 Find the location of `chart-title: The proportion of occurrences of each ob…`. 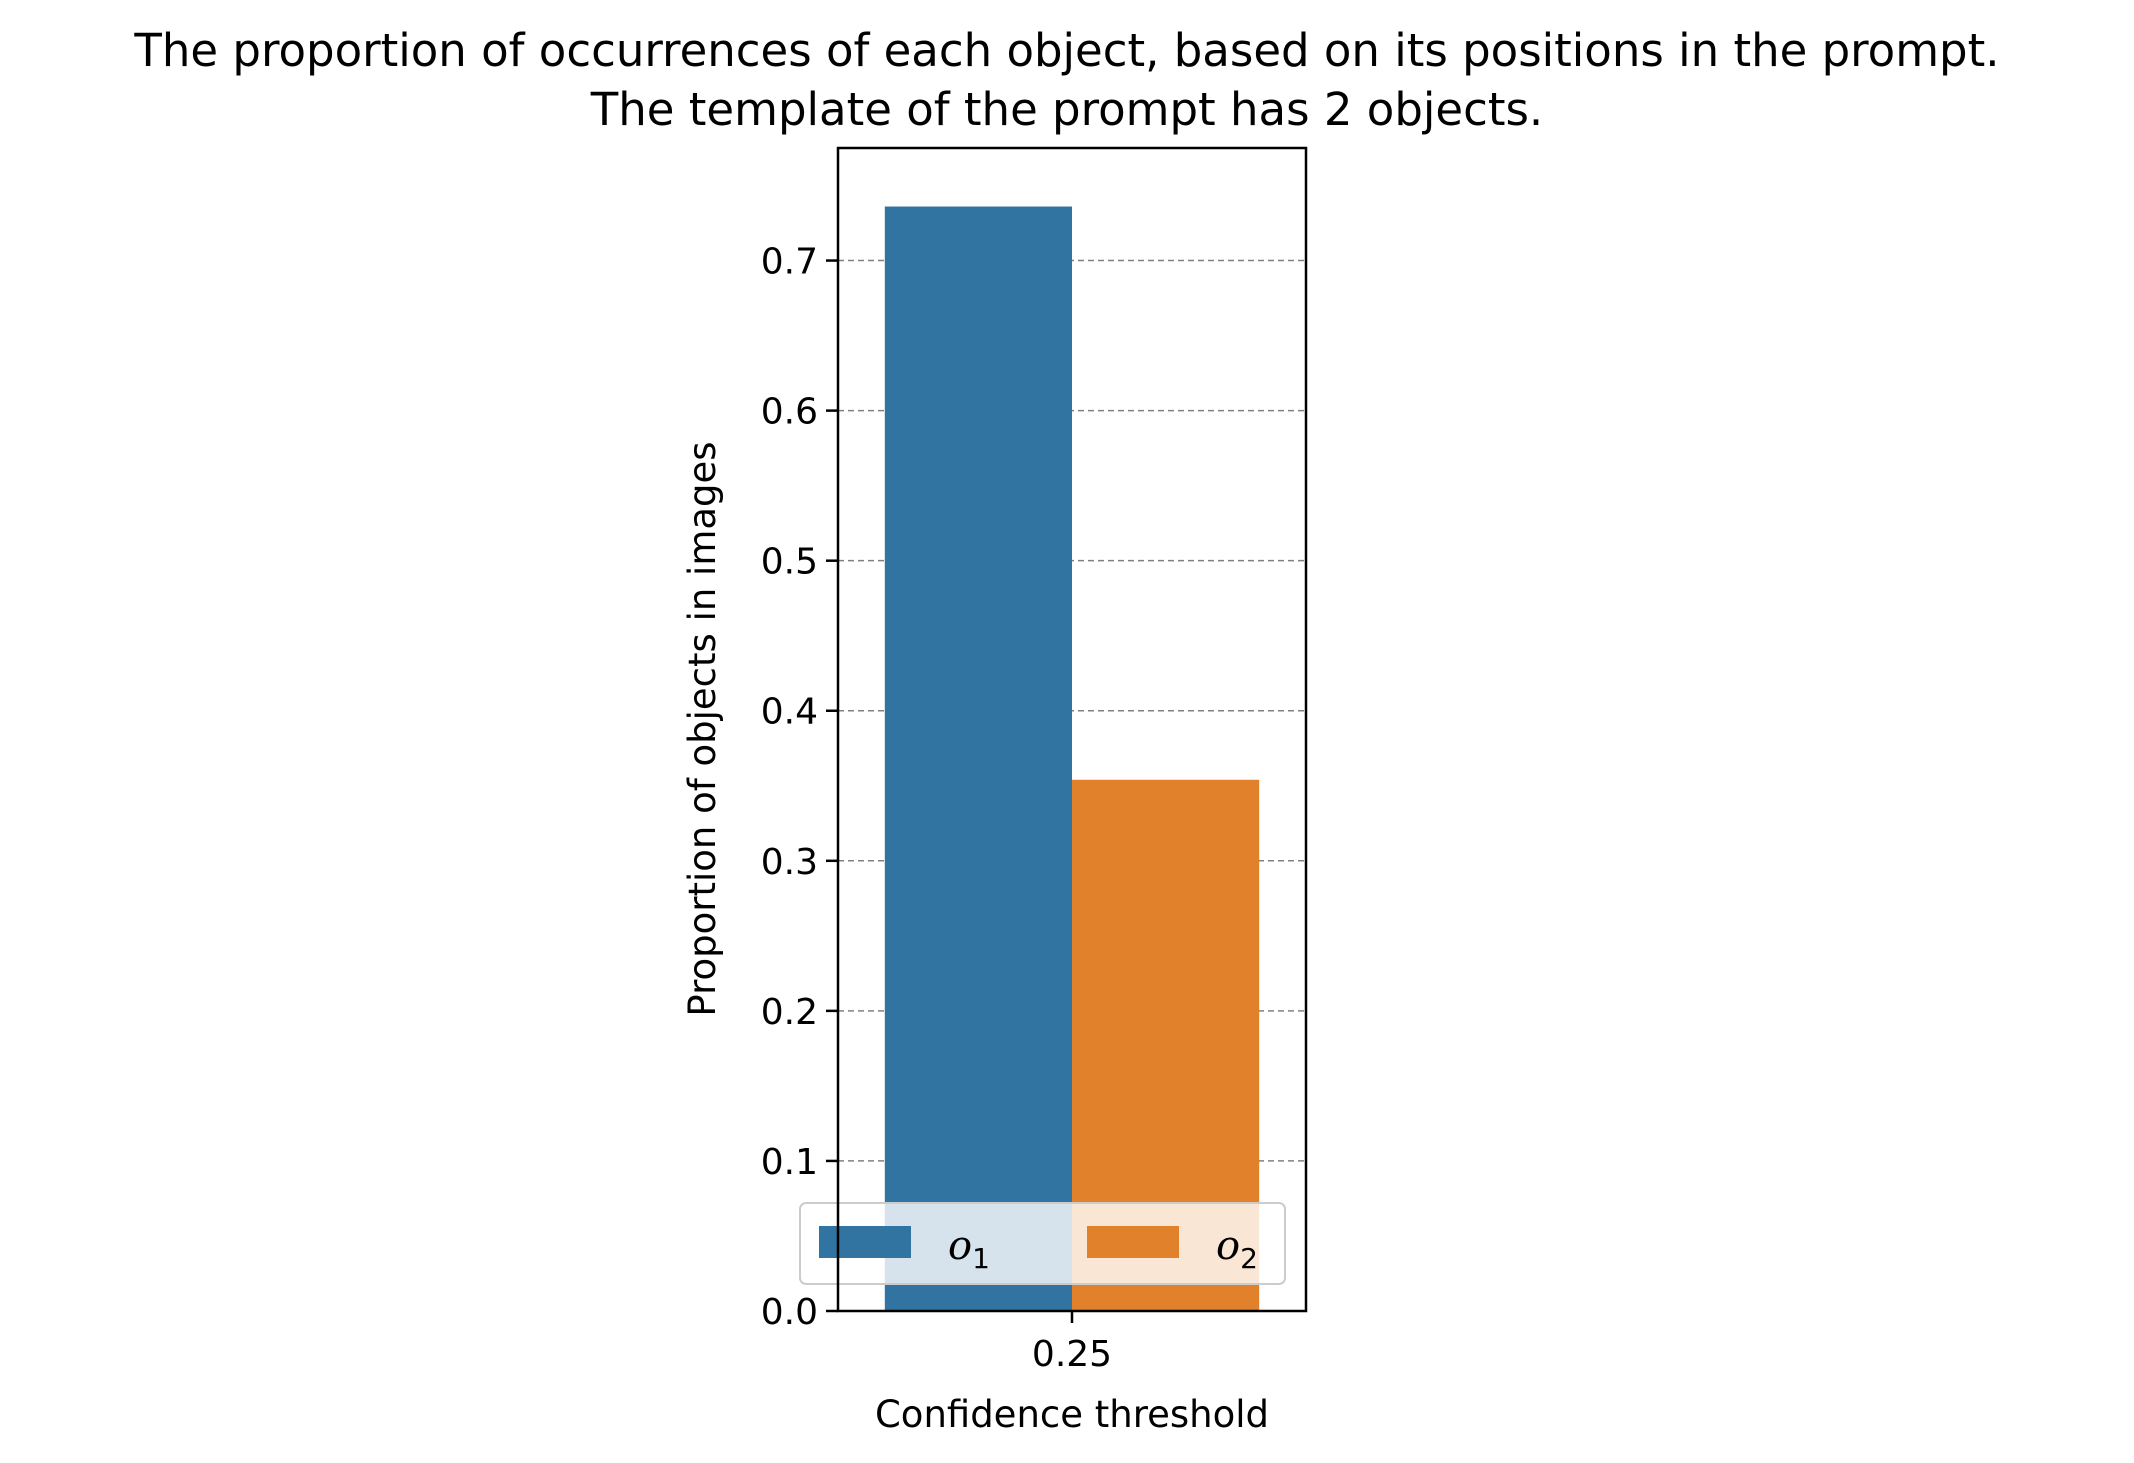

chart-title: The proportion of occurrences of each ob… is located at coordinates (1066, 50).